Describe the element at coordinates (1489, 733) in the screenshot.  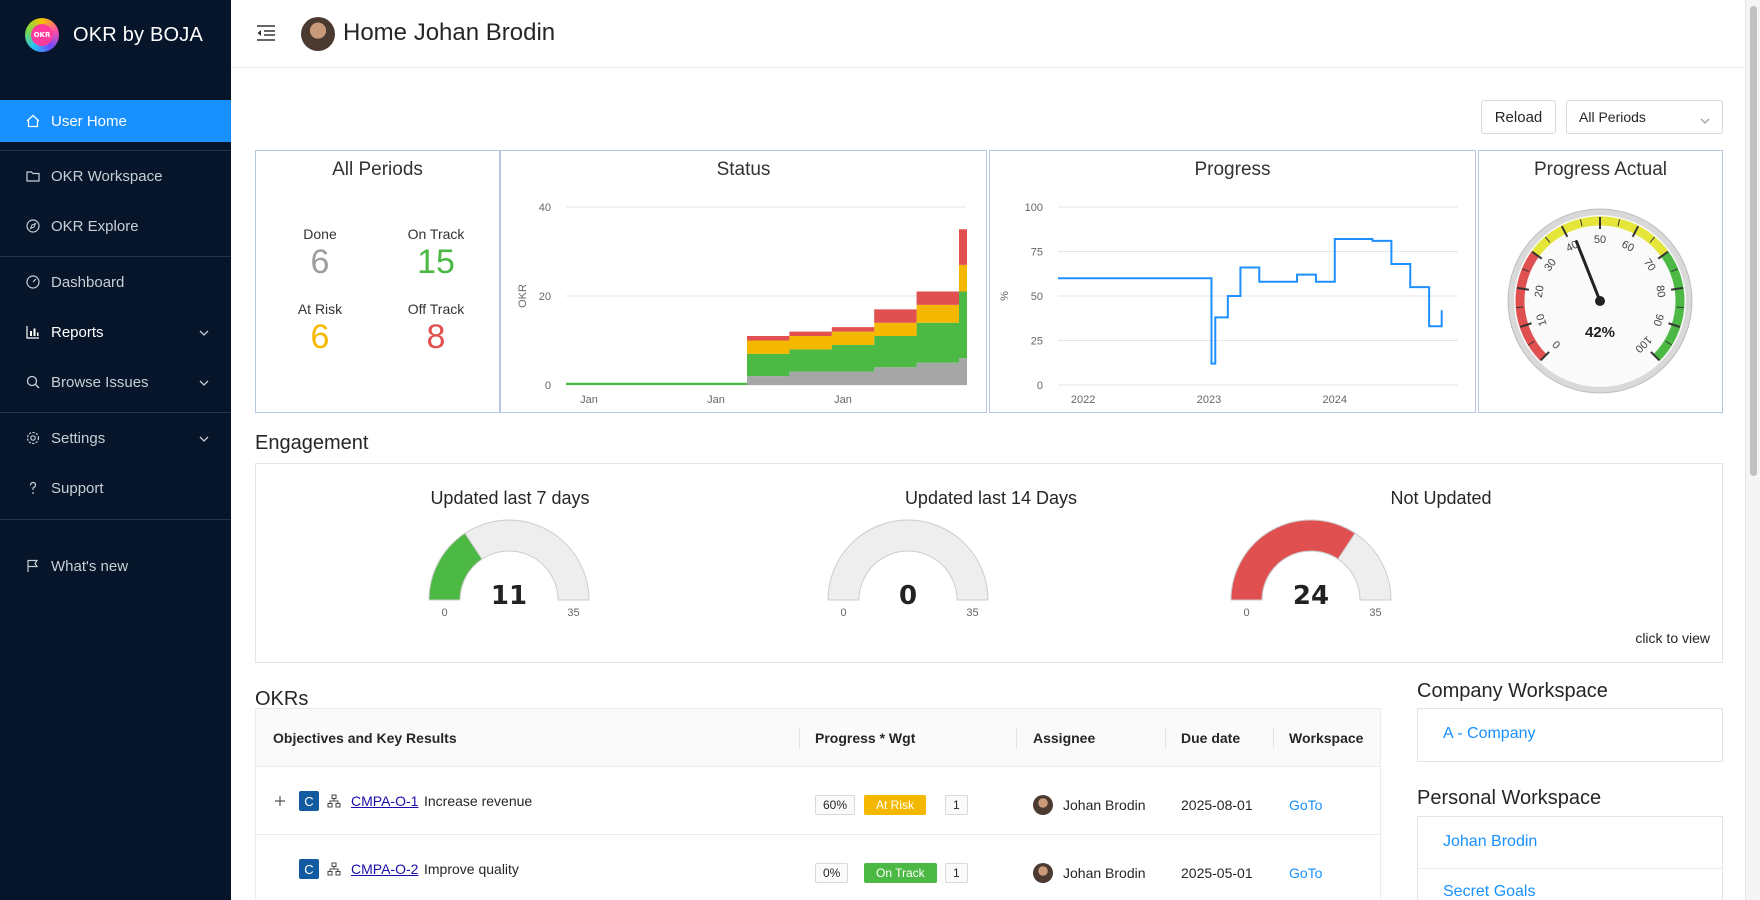
I see `workspace-link: A - Company` at that location.